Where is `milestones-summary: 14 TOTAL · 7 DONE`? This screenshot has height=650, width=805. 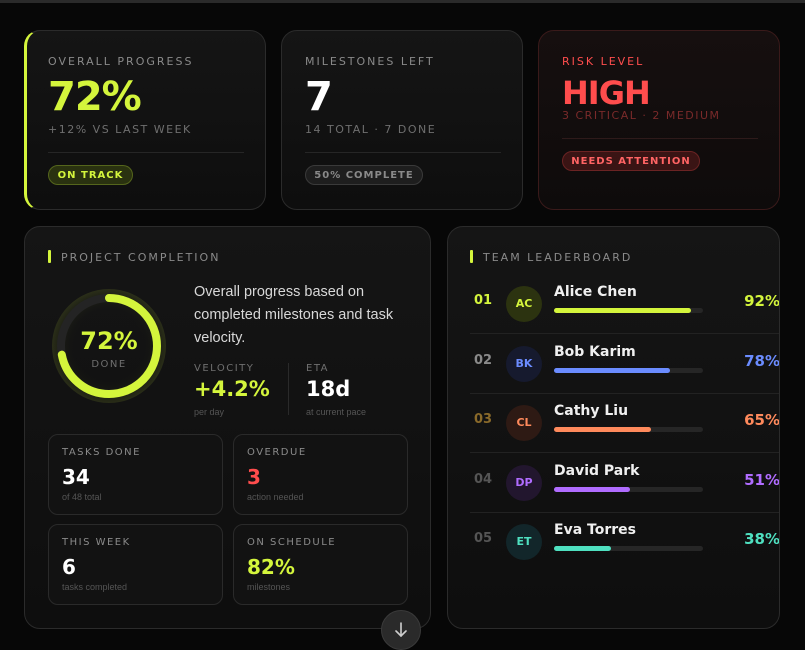
milestones-summary: 14 TOTAL · 7 DONE is located at coordinates (371, 129).